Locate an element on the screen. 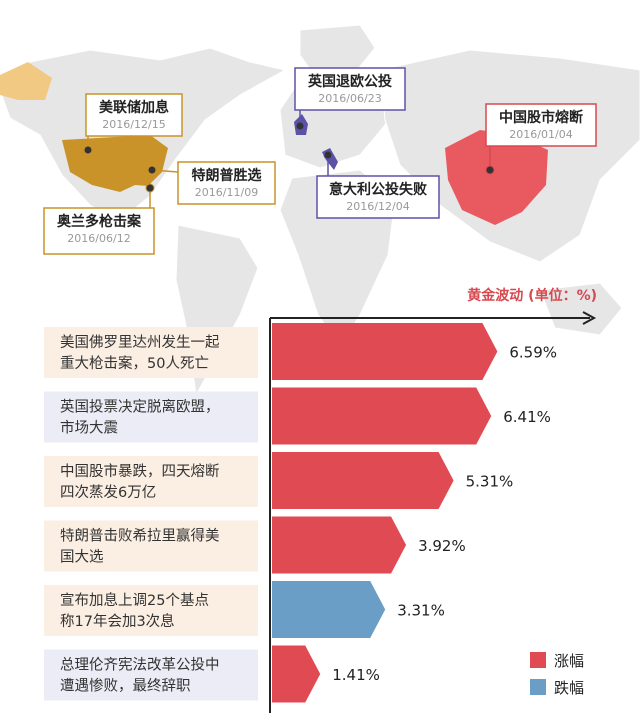 The image size is (640, 713). category-label: 英国投票决定脱离欧盟， is located at coordinates (140, 407).